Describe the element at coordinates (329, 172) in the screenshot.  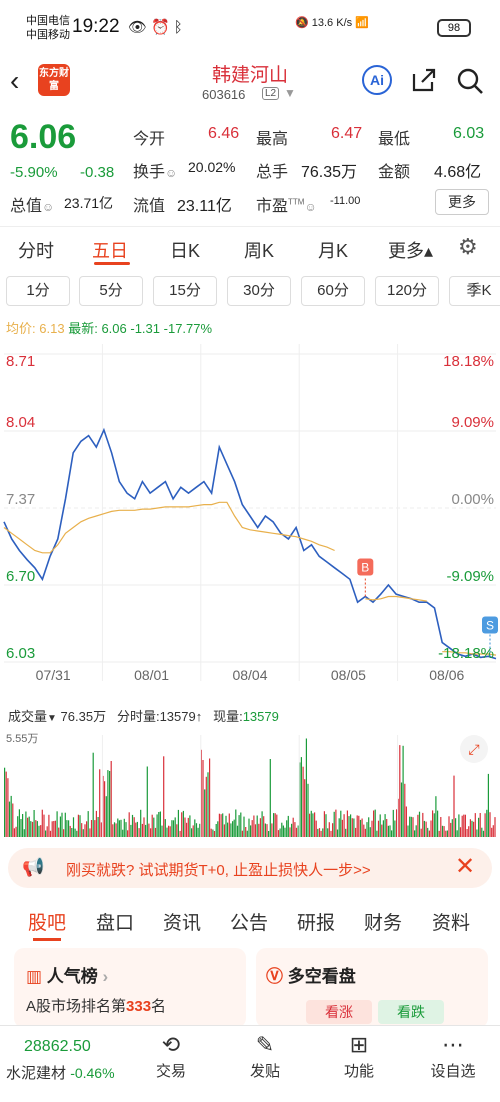
I see `volume-value: 76.35万` at that location.